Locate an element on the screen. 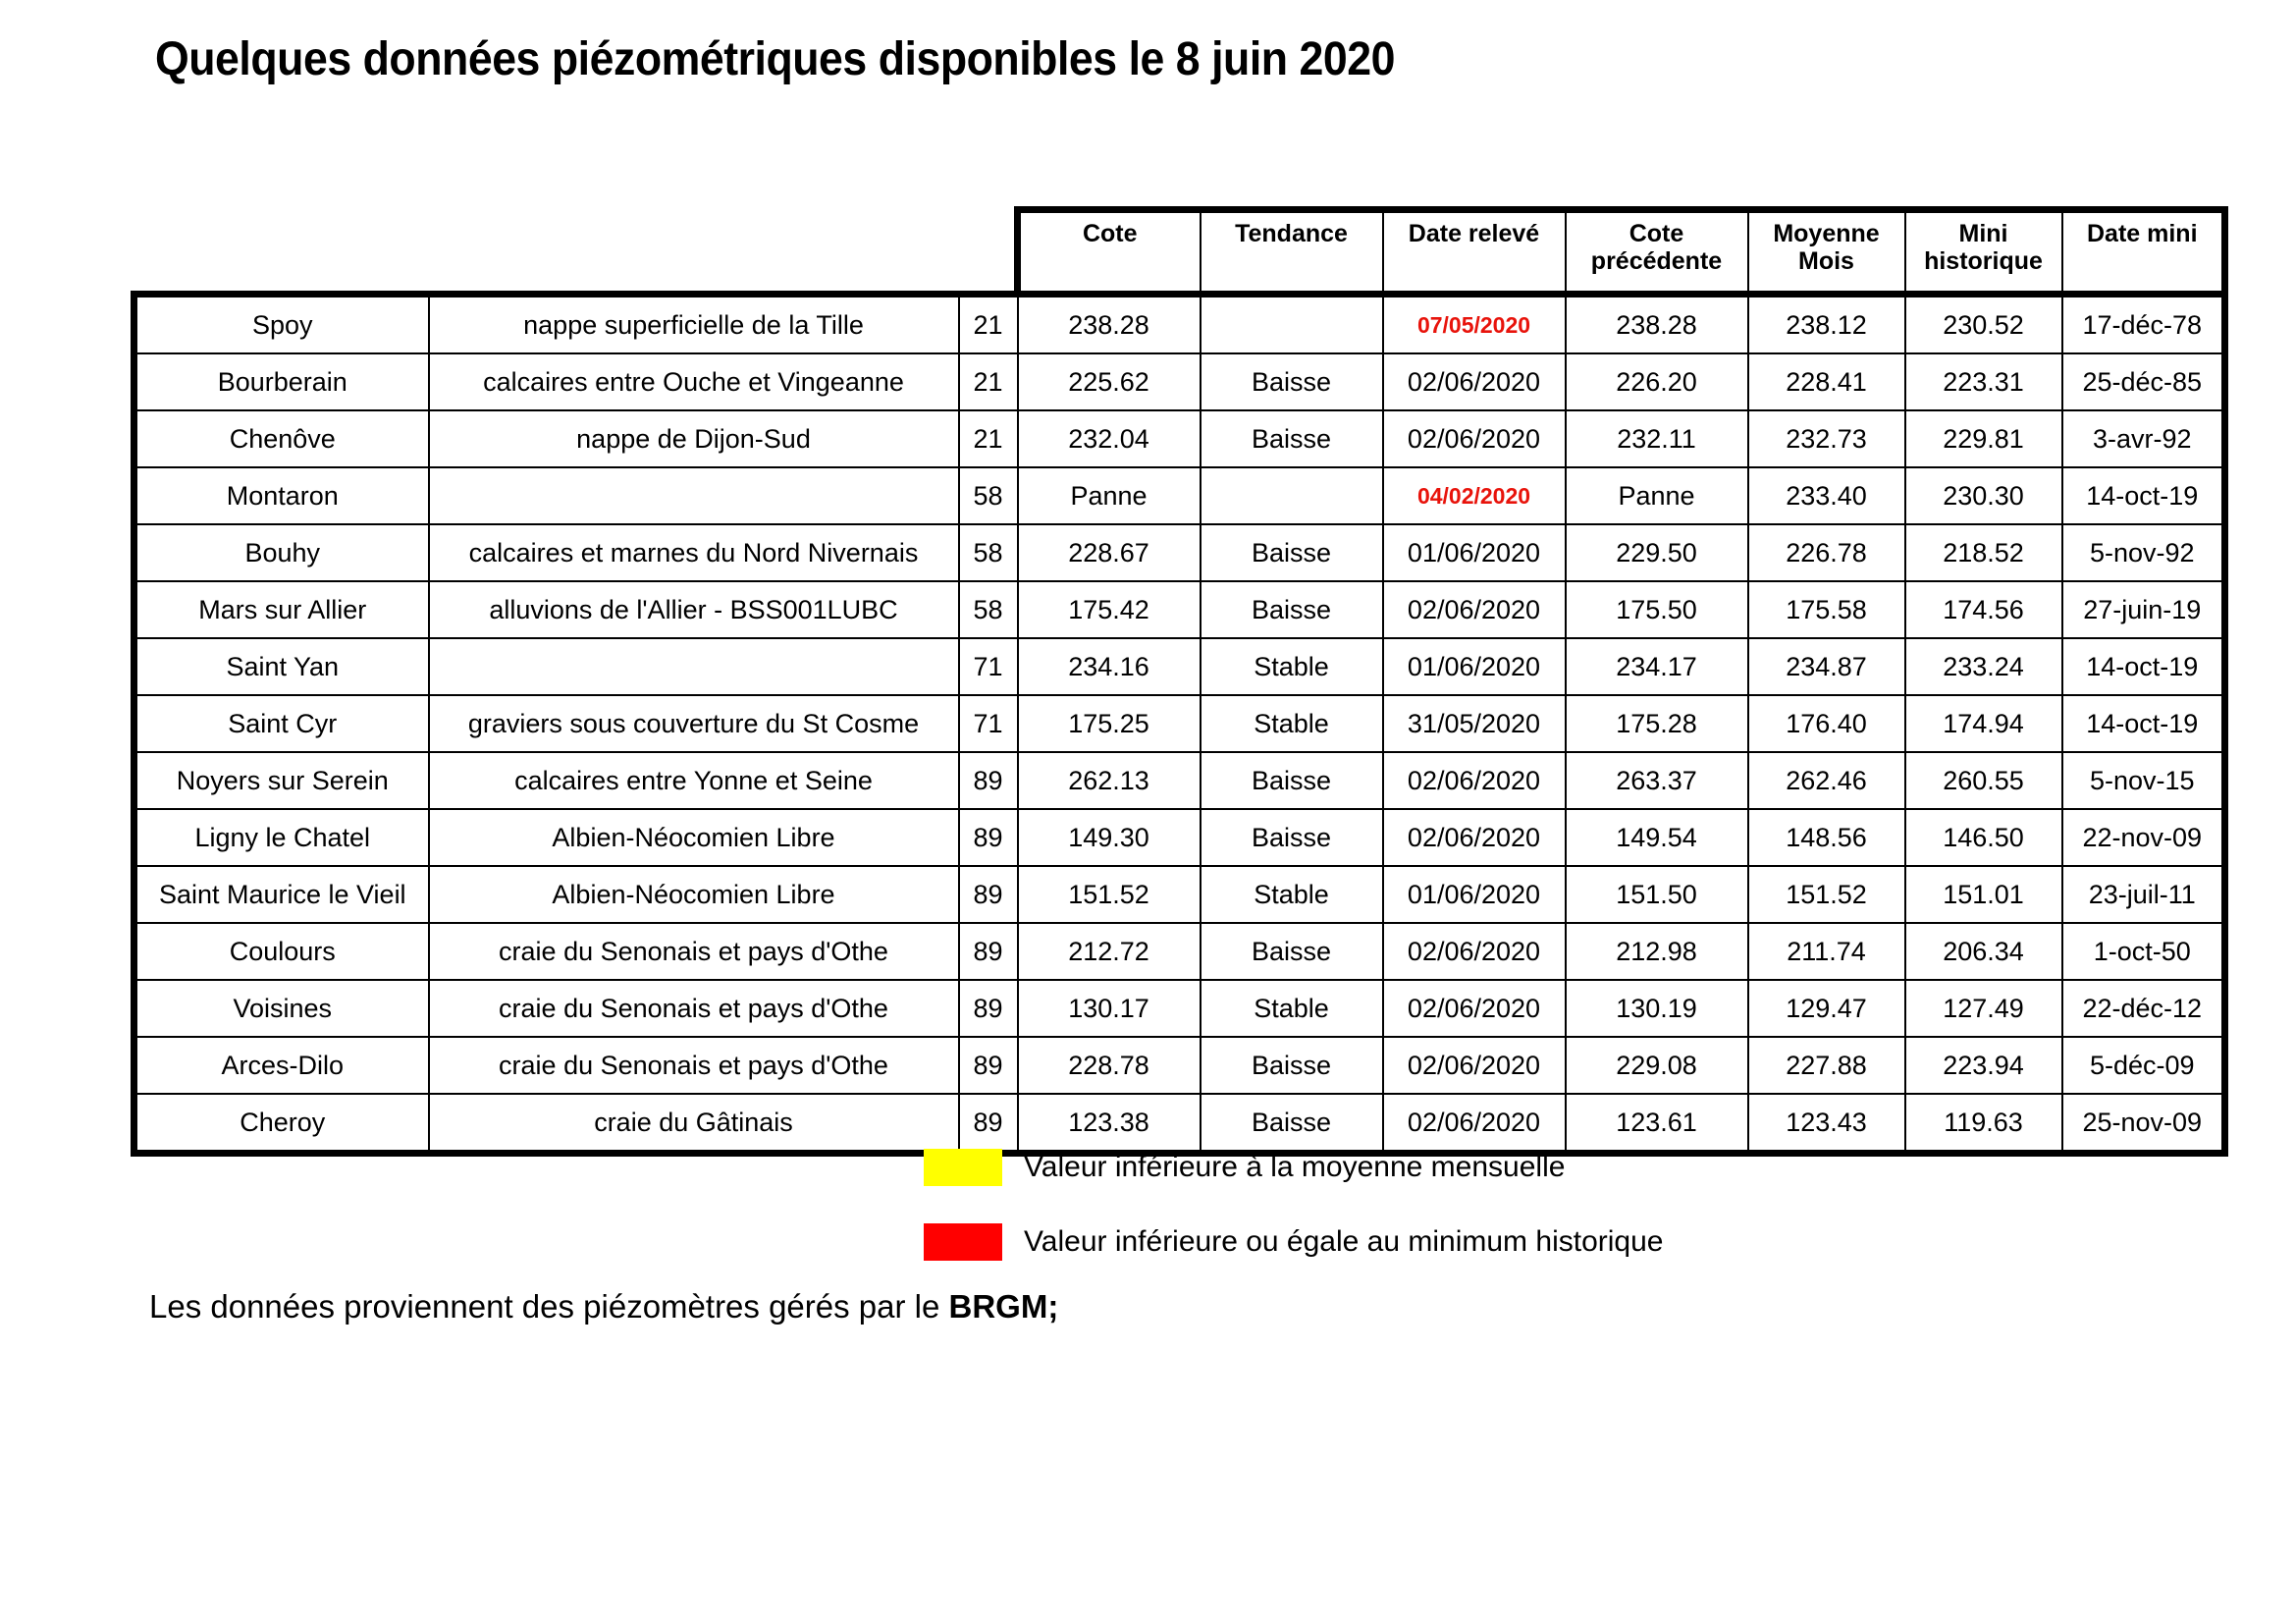 This screenshot has height=1623, width=2296. cell-commune: Saint Cyr is located at coordinates (280, 723).